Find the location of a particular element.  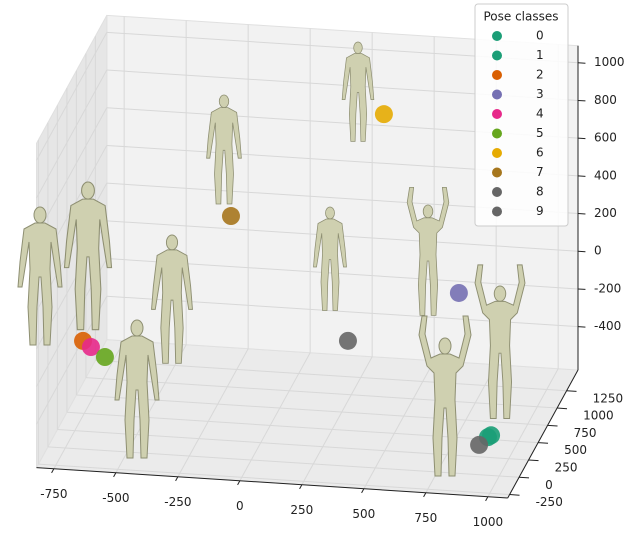

x-tick-label: -250 is located at coordinates (177, 502).